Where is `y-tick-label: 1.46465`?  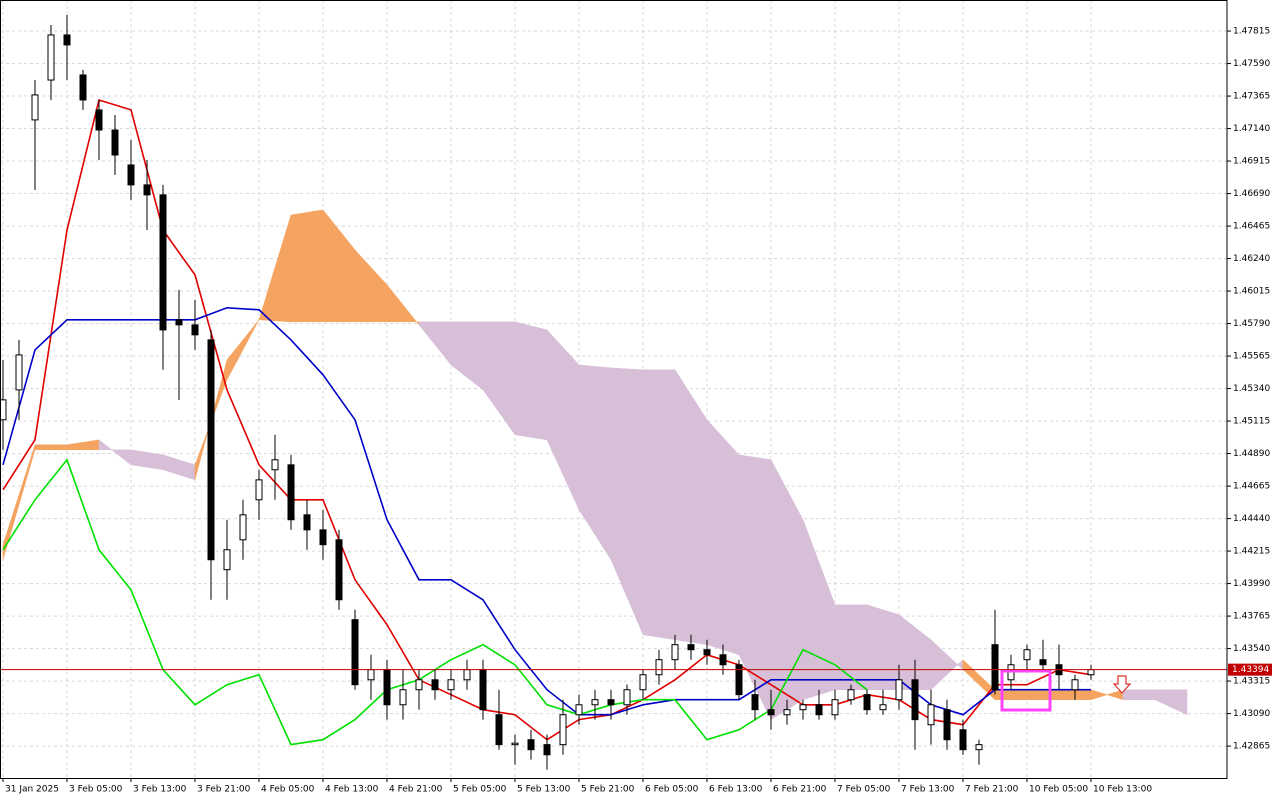
y-tick-label: 1.46465 is located at coordinates (1251, 227).